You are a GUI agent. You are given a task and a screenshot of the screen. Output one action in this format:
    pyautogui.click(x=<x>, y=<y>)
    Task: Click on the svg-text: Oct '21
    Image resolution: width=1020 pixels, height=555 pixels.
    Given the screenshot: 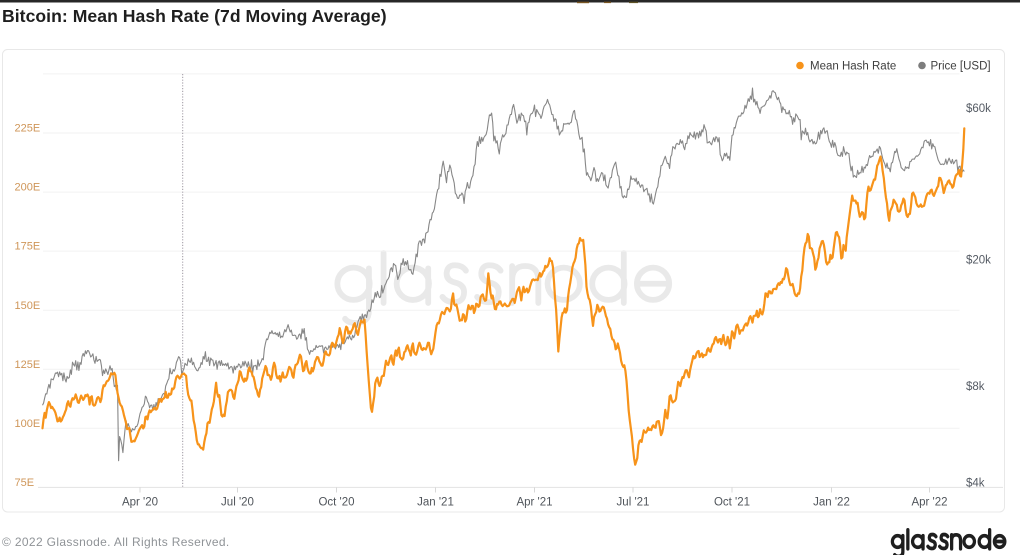 What is the action you would take?
    pyautogui.click(x=732, y=503)
    